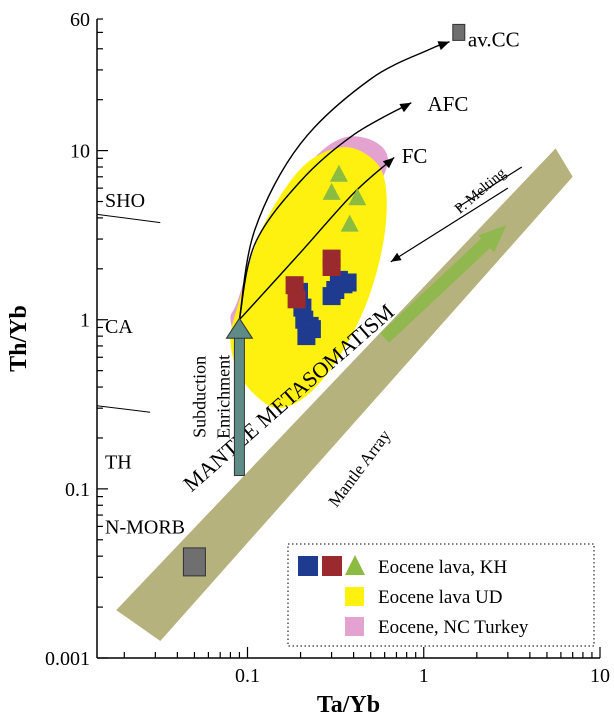  I want to click on legend-label: Eocene lava UD, so click(440, 597).